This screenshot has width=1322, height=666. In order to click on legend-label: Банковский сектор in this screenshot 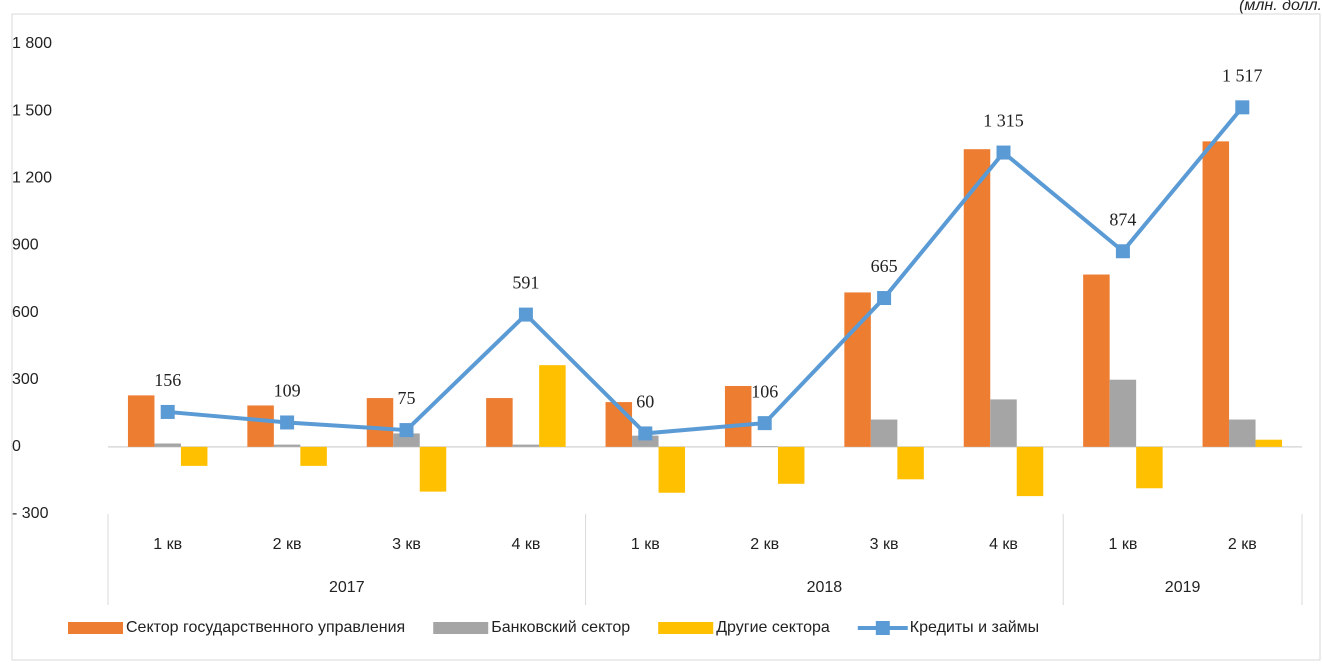, I will do `click(560, 627)`.